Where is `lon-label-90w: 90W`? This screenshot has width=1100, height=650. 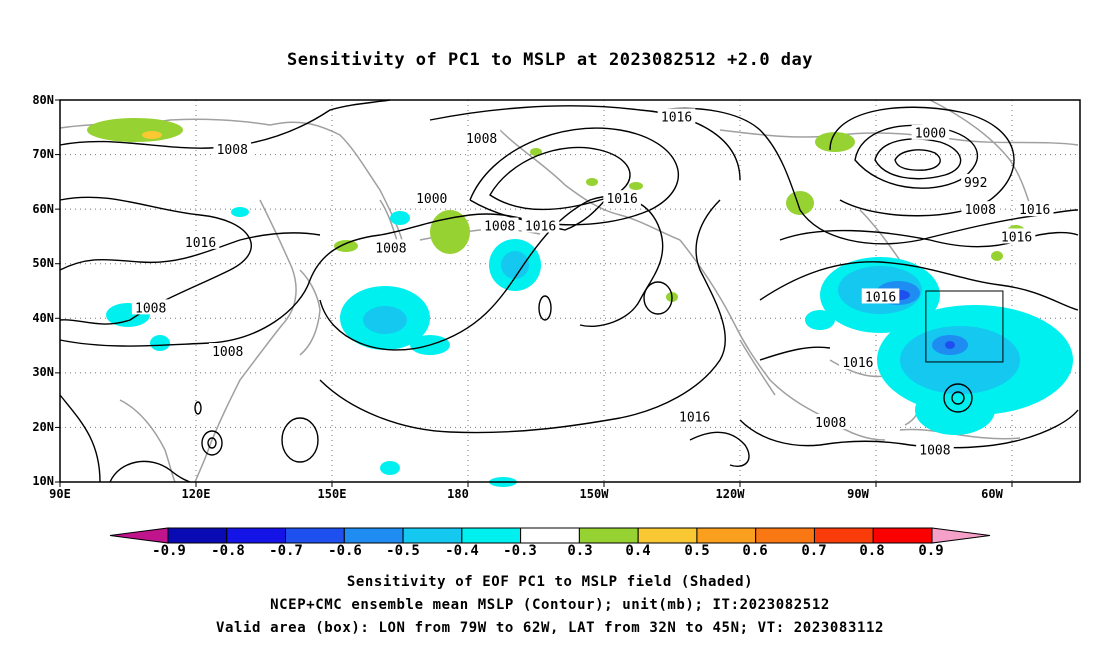 lon-label-90w: 90W is located at coordinates (858, 494).